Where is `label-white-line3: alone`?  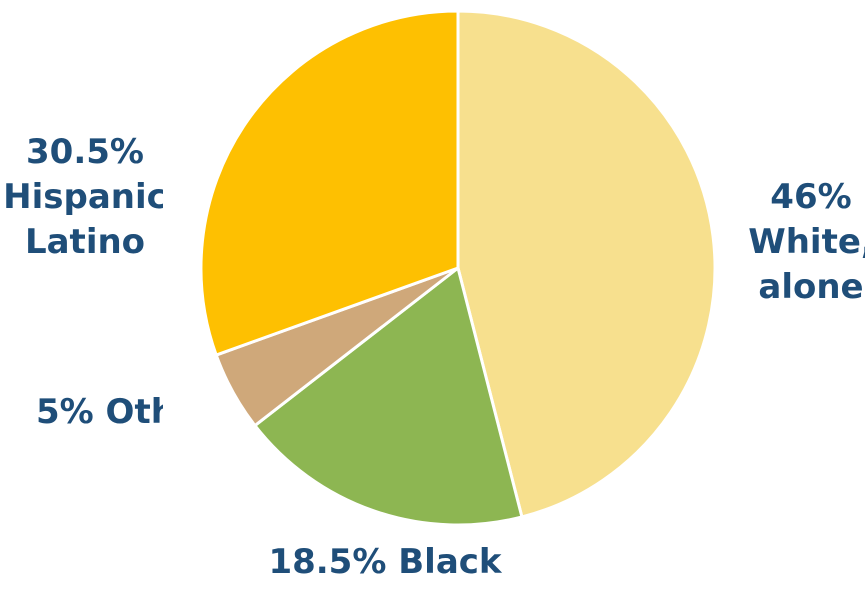
label-white-line3: alone is located at coordinates (811, 287).